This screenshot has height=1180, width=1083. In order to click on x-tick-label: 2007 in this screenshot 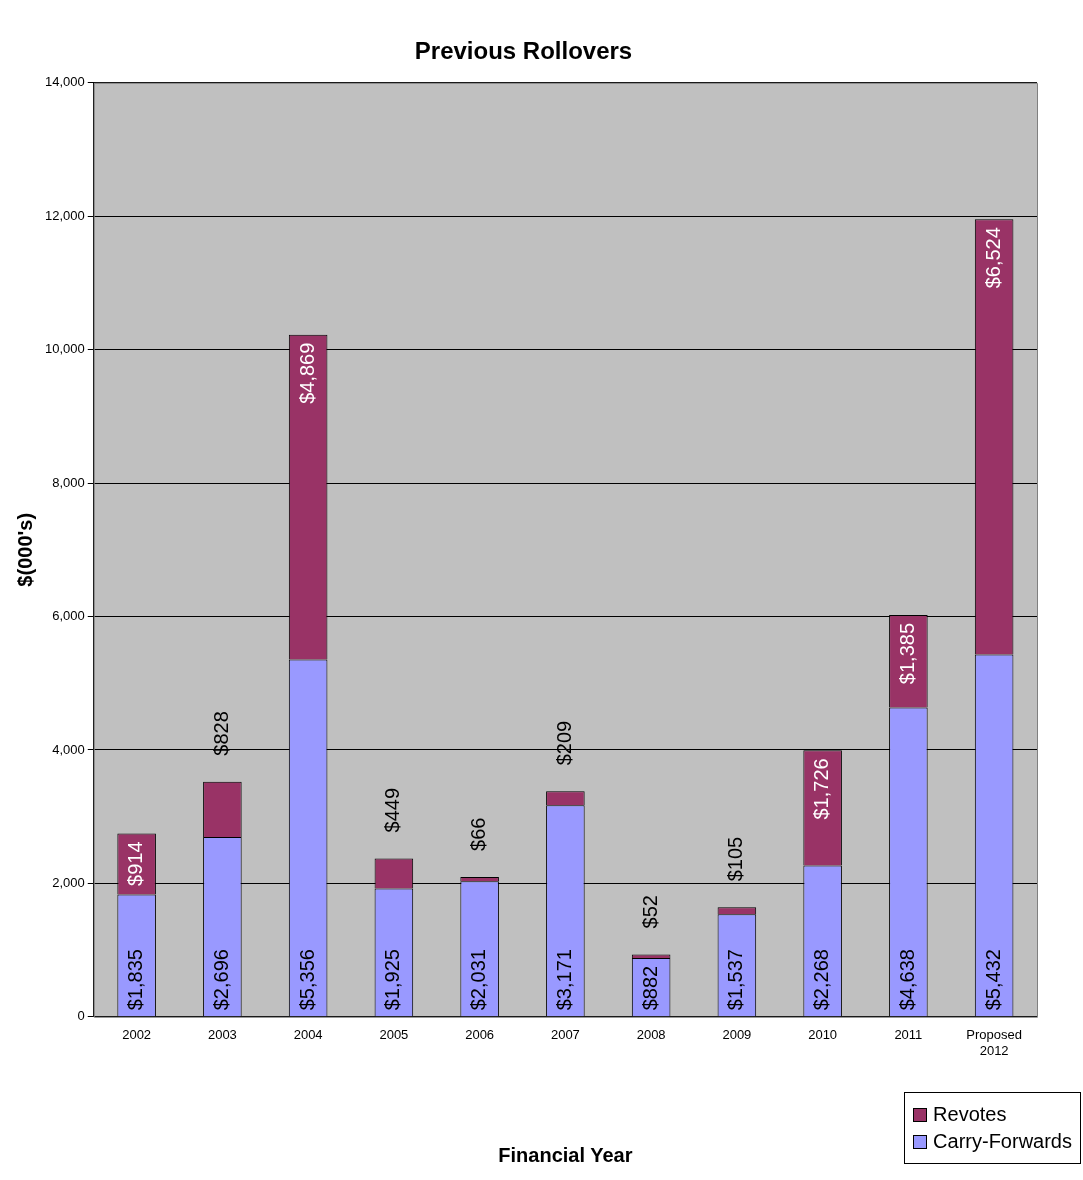, I will do `click(565, 1035)`.